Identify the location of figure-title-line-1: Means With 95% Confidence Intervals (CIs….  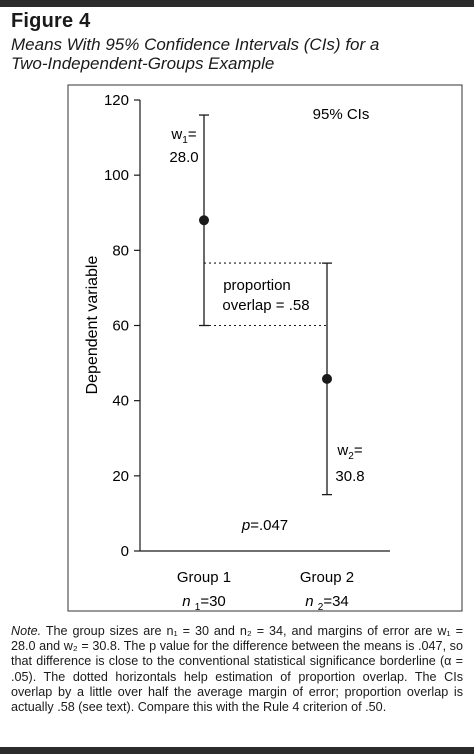
(195, 44).